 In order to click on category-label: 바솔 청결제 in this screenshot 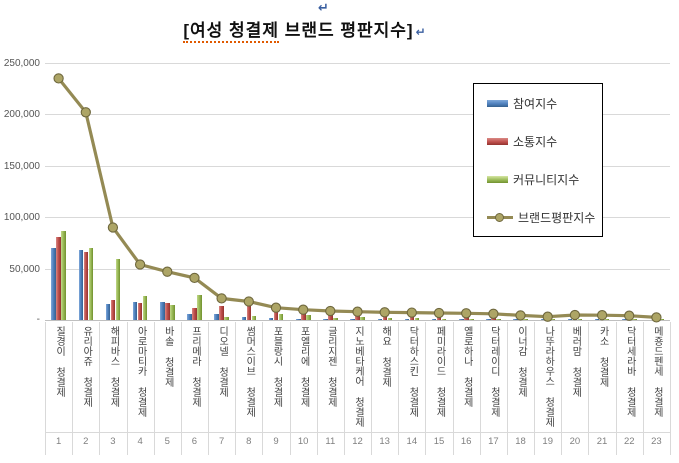, I will do `click(167, 378)`.